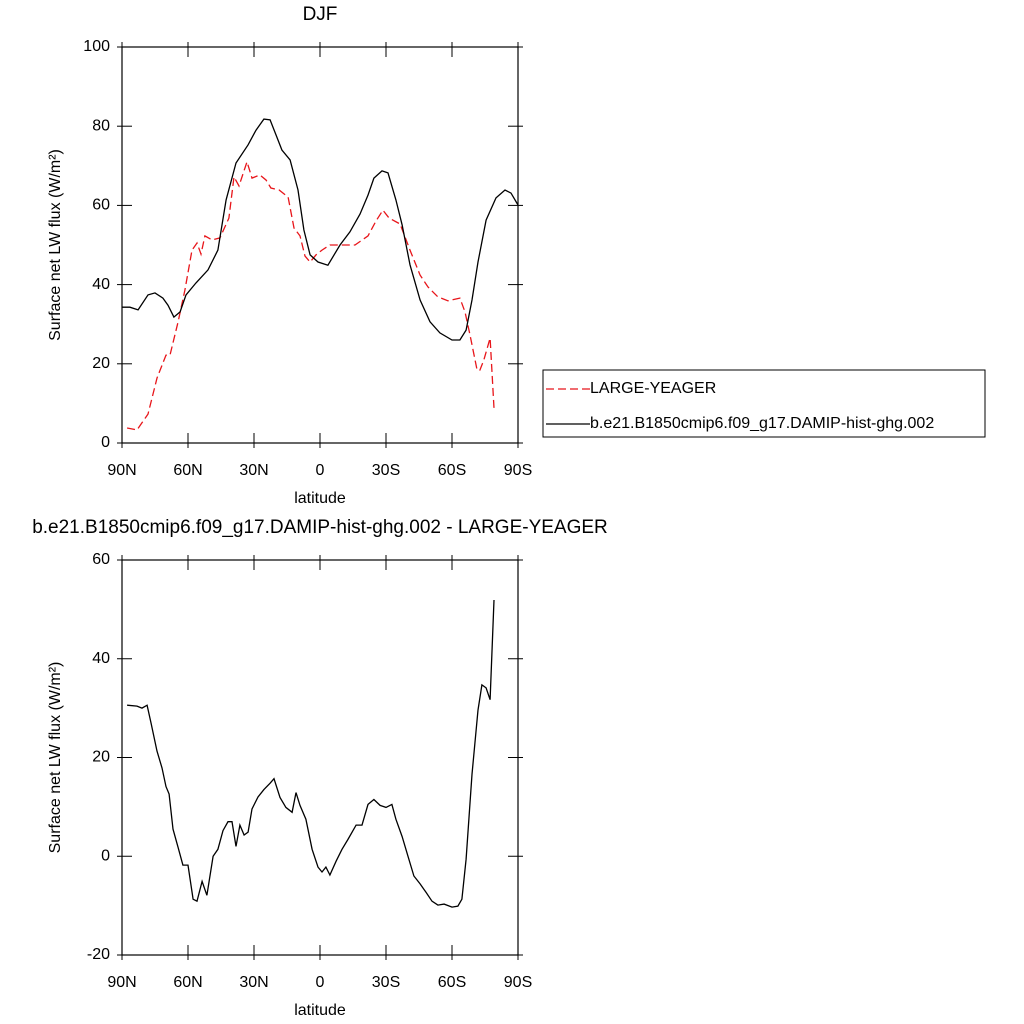 This screenshot has width=1024, height=1024. I want to click on y-tick-label: 80, so click(101, 125).